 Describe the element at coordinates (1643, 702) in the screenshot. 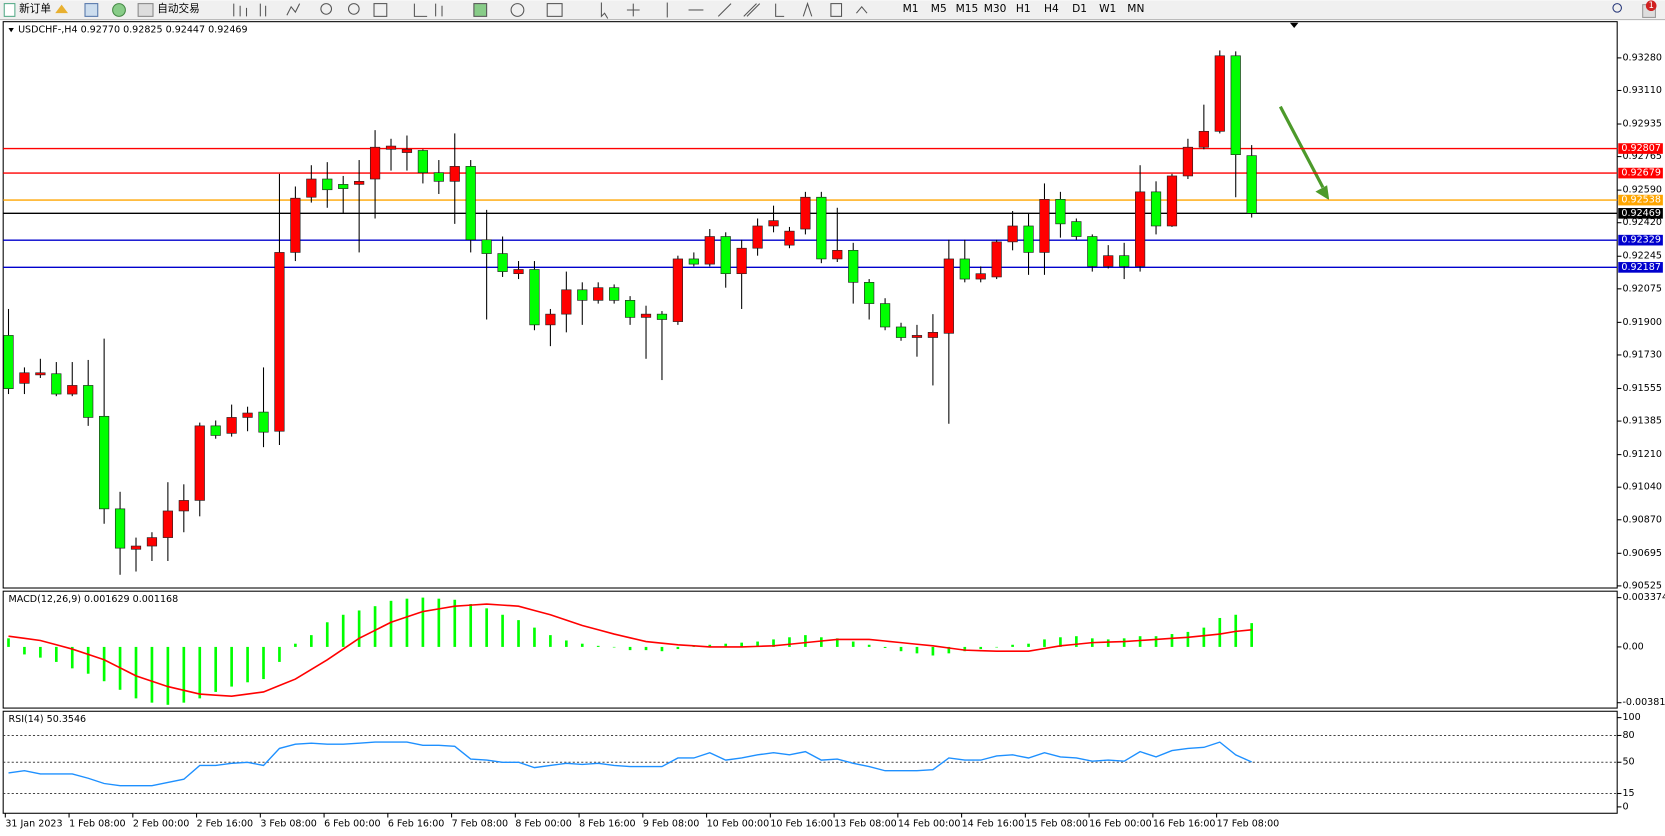

I see `y-tick-label: -0.003819` at that location.